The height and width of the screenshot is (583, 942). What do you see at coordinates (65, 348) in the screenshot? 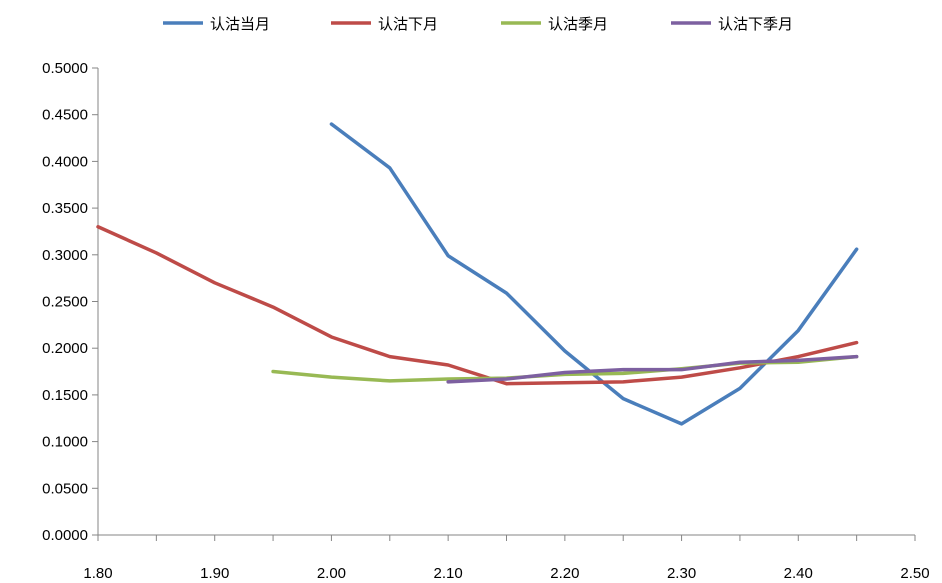
I see `y-tick-label: 0.2000` at bounding box center [65, 348].